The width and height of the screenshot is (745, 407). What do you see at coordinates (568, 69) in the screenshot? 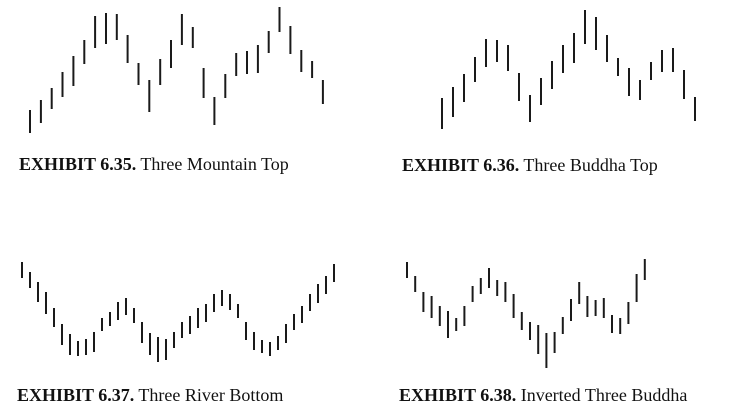
I see `three-buddha-top-chart` at bounding box center [568, 69].